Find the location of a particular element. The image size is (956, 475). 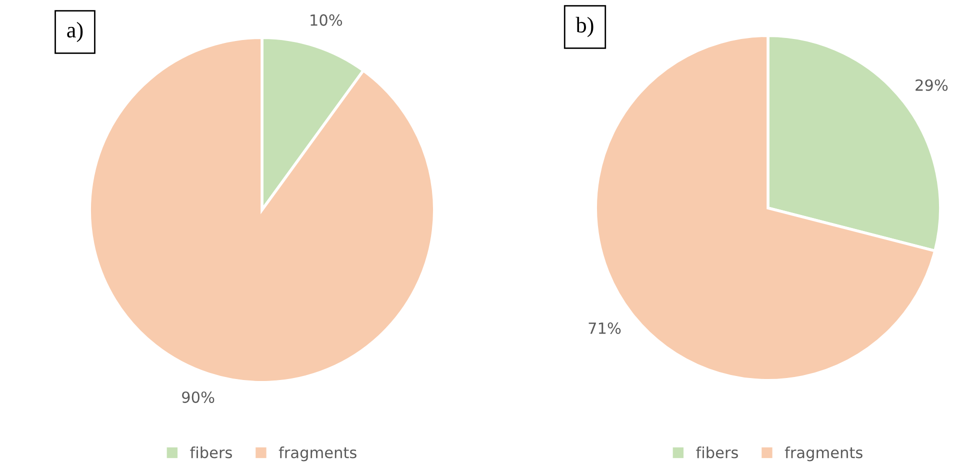

data-label: 29% is located at coordinates (932, 85).